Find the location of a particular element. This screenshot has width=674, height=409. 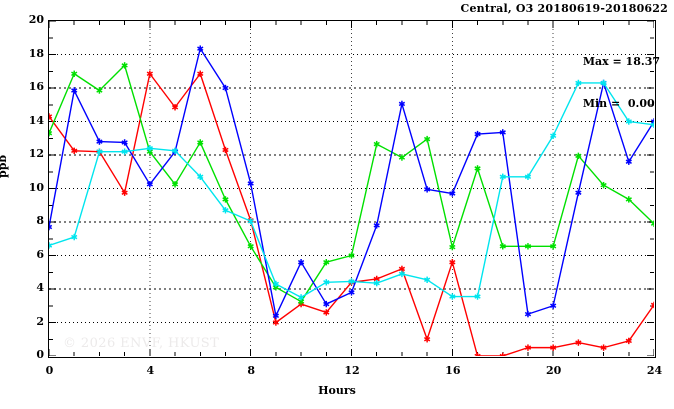

y-tick-label: 18 is located at coordinates (36, 53).